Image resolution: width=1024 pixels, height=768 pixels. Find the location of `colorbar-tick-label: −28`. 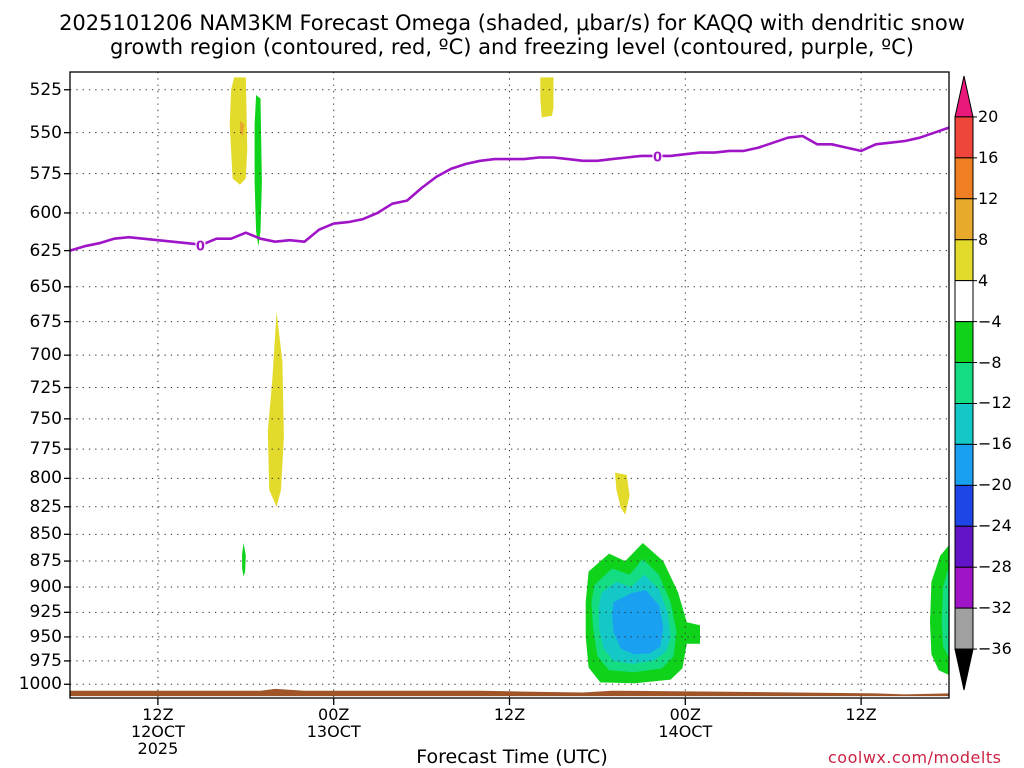

colorbar-tick-label: −28 is located at coordinates (995, 567).